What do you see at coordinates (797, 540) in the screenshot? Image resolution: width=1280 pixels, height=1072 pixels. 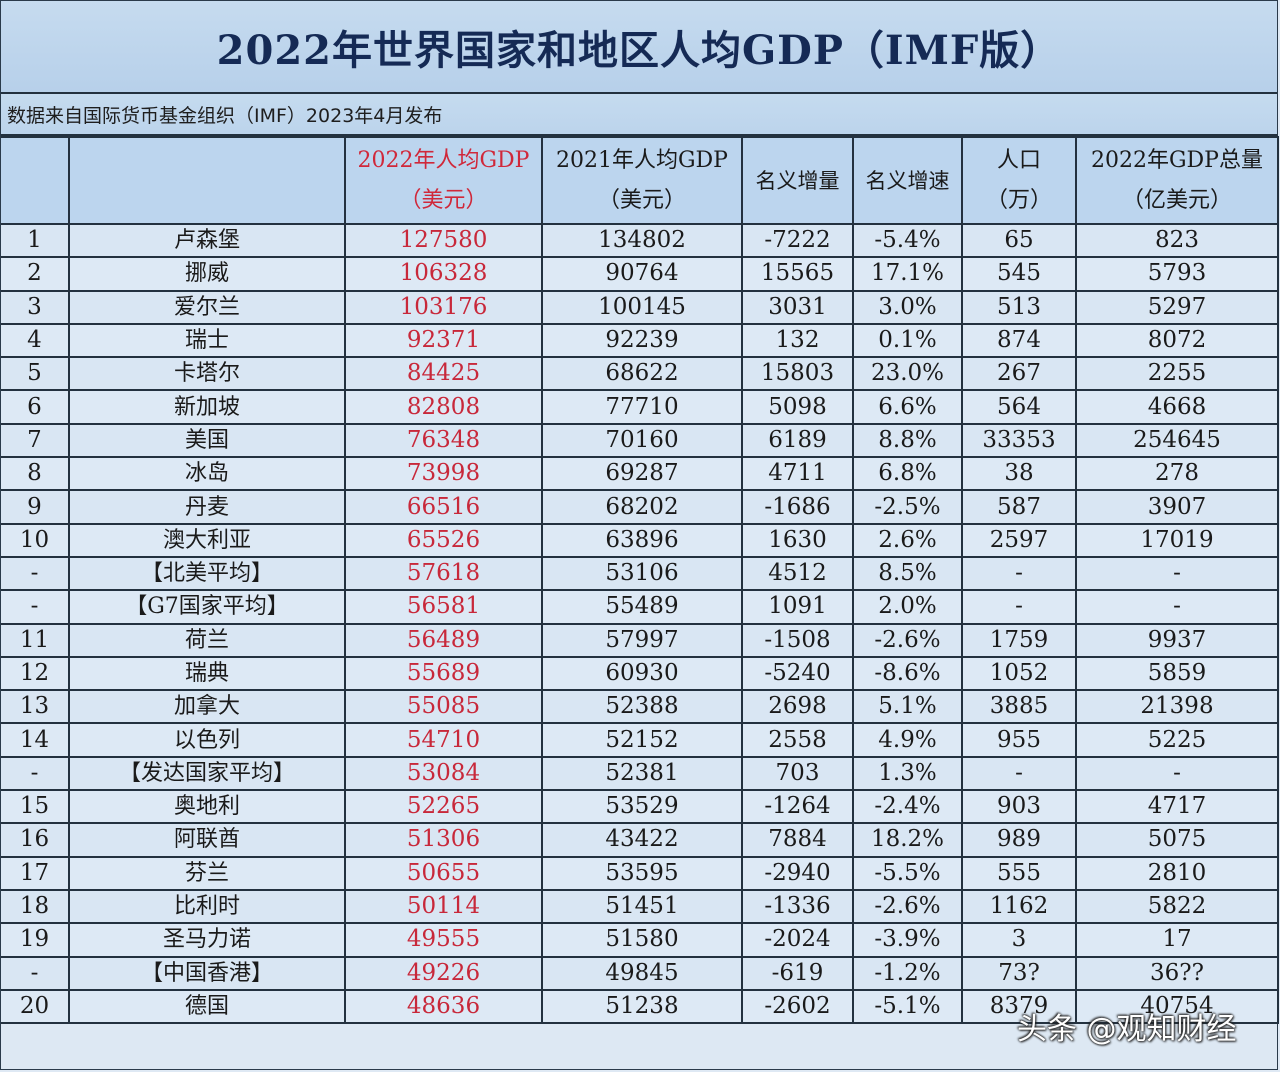 I see `increase-cell: 1630` at bounding box center [797, 540].